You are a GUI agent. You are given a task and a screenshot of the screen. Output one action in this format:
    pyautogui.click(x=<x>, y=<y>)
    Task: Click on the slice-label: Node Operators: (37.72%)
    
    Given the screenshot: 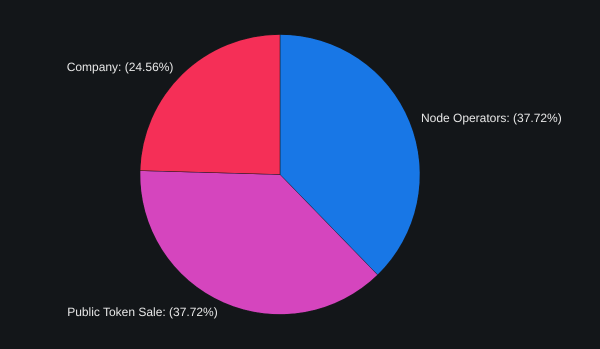 What is the action you would take?
    pyautogui.click(x=491, y=118)
    